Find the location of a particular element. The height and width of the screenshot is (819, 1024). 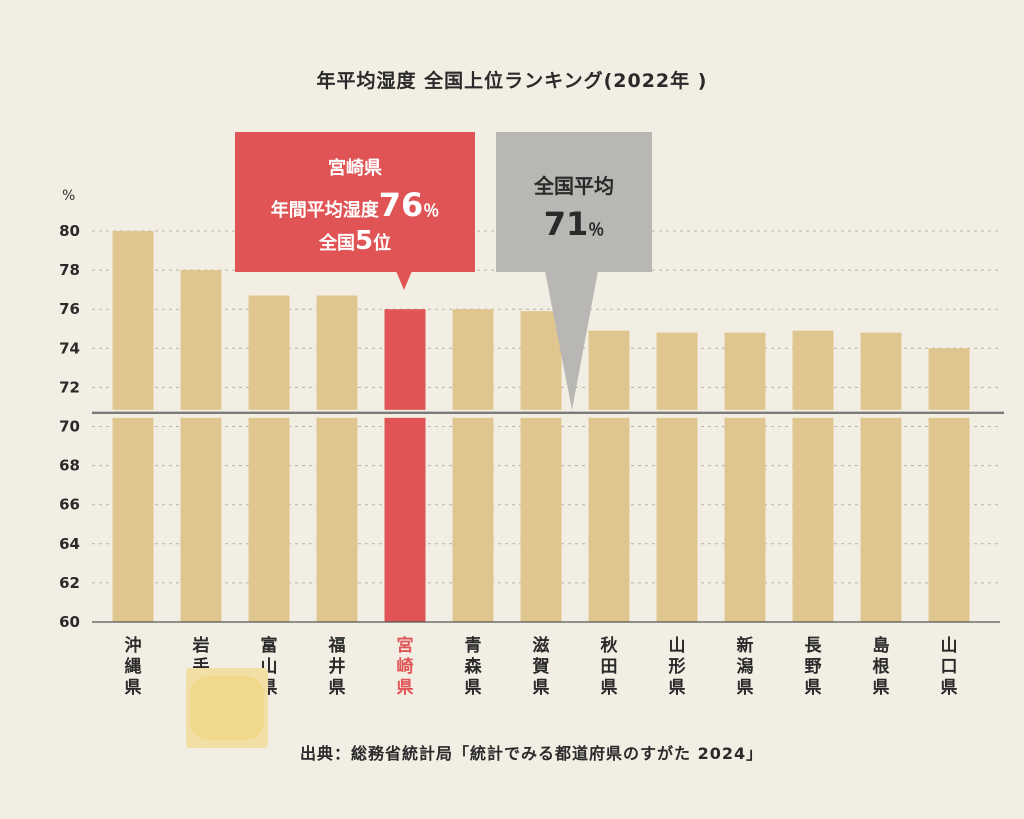

x-tick-label: 新 is located at coordinates (745, 645).